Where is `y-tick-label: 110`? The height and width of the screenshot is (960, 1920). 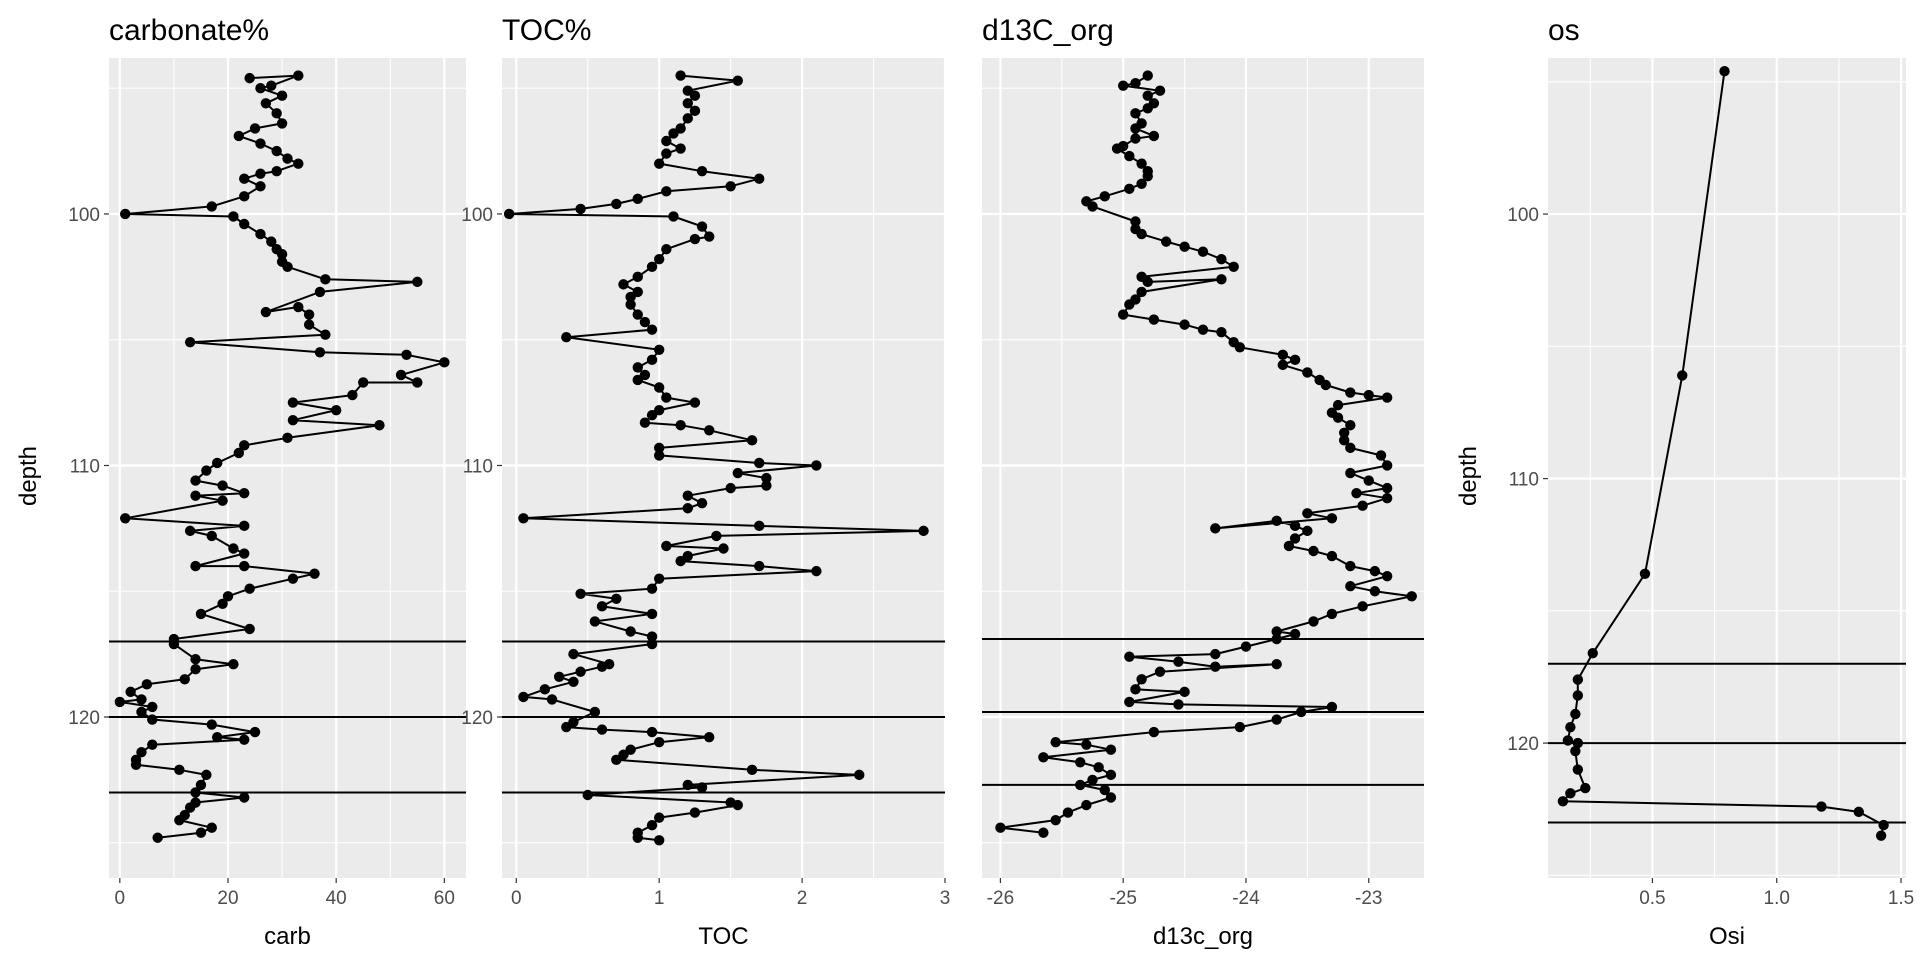 y-tick-label: 110 is located at coordinates (1524, 480).